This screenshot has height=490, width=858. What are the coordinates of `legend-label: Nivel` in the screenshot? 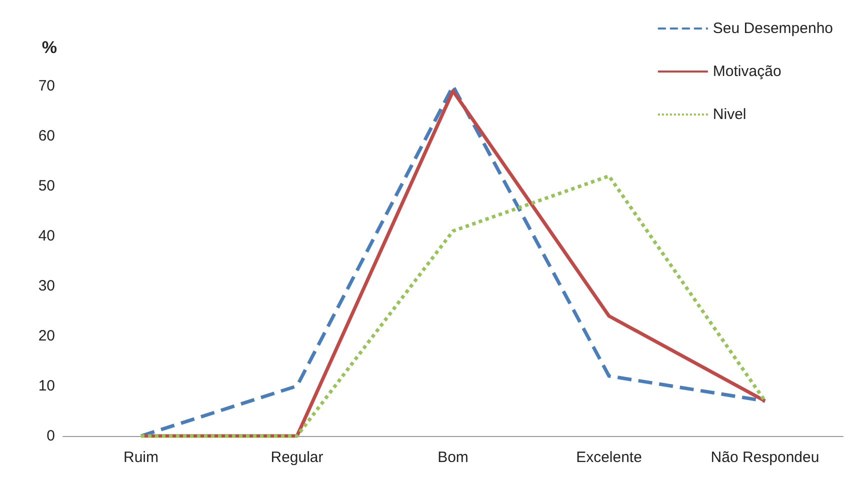 It's located at (729, 114).